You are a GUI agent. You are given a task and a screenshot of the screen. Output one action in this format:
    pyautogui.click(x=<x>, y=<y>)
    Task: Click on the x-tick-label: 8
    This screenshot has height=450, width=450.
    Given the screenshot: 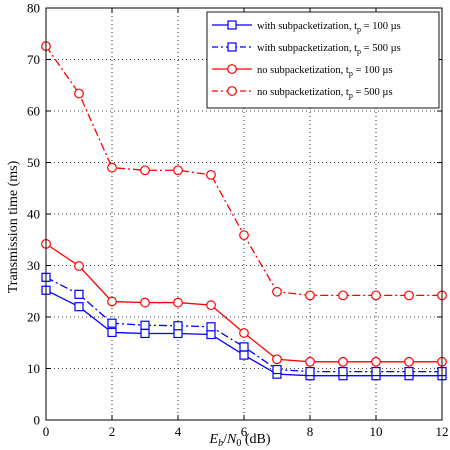 What is the action you would take?
    pyautogui.click(x=310, y=431)
    